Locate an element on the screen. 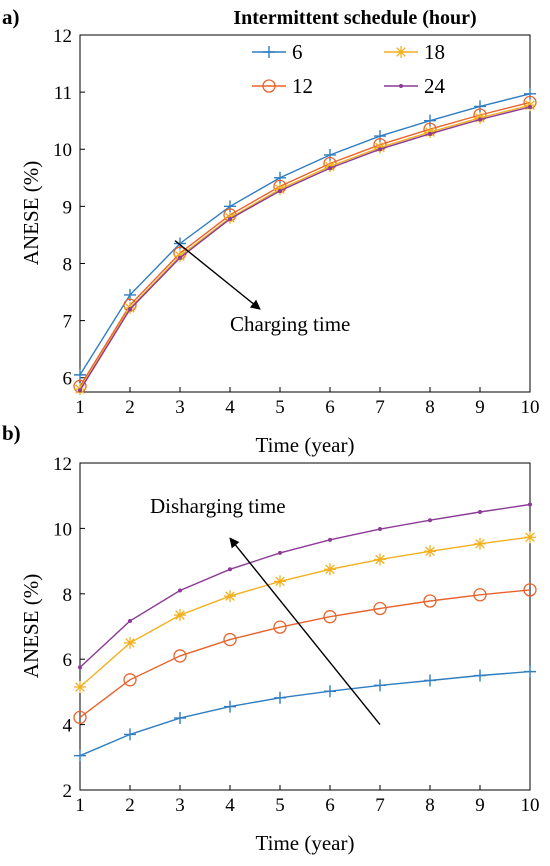 This screenshot has width=550, height=866. legend-item-24: 24 is located at coordinates (415, 86).